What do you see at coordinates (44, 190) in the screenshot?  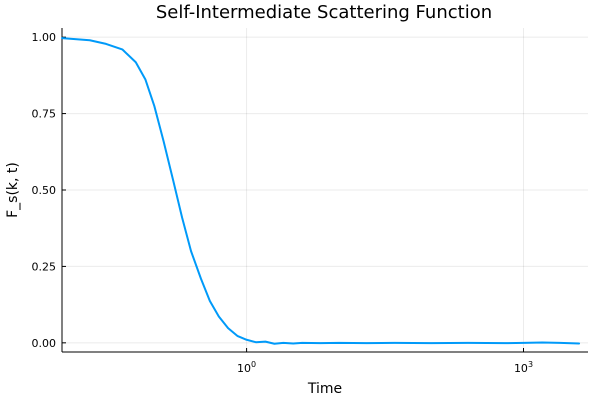 I see `y-tick-label: 0.50` at bounding box center [44, 190].